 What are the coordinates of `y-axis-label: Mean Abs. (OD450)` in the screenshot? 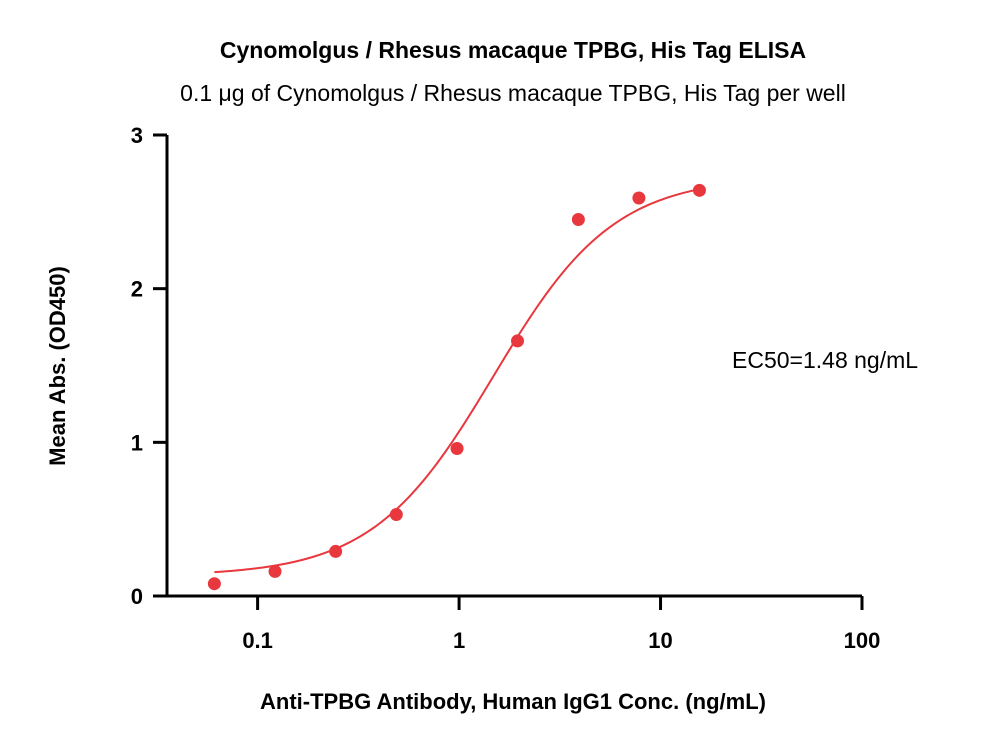 It's located at (57, 366).